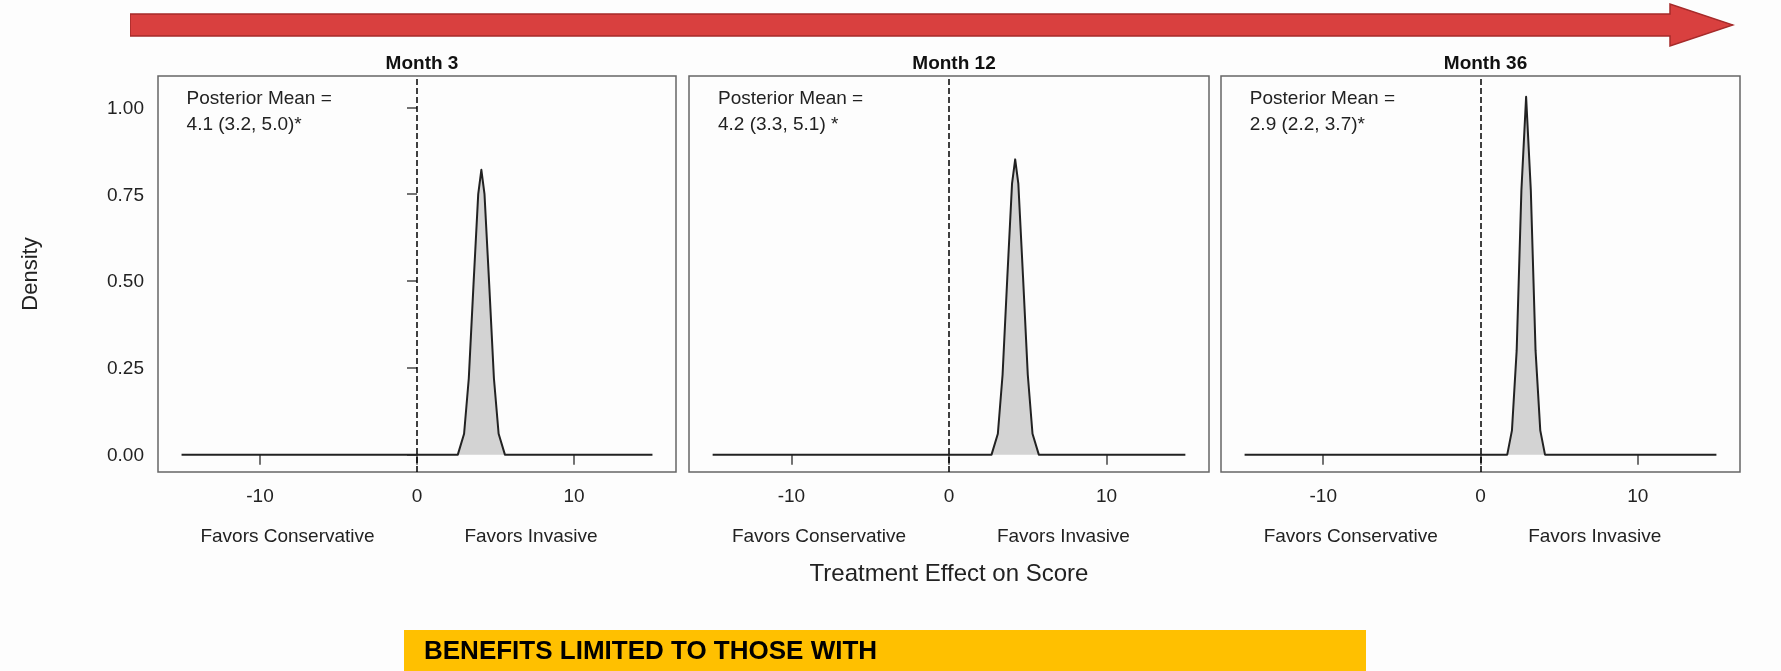 The image size is (1781, 671). What do you see at coordinates (1322, 110) in the screenshot?
I see `annotation: Posterior Mean = 2.9 (2.2, 3.7)*` at bounding box center [1322, 110].